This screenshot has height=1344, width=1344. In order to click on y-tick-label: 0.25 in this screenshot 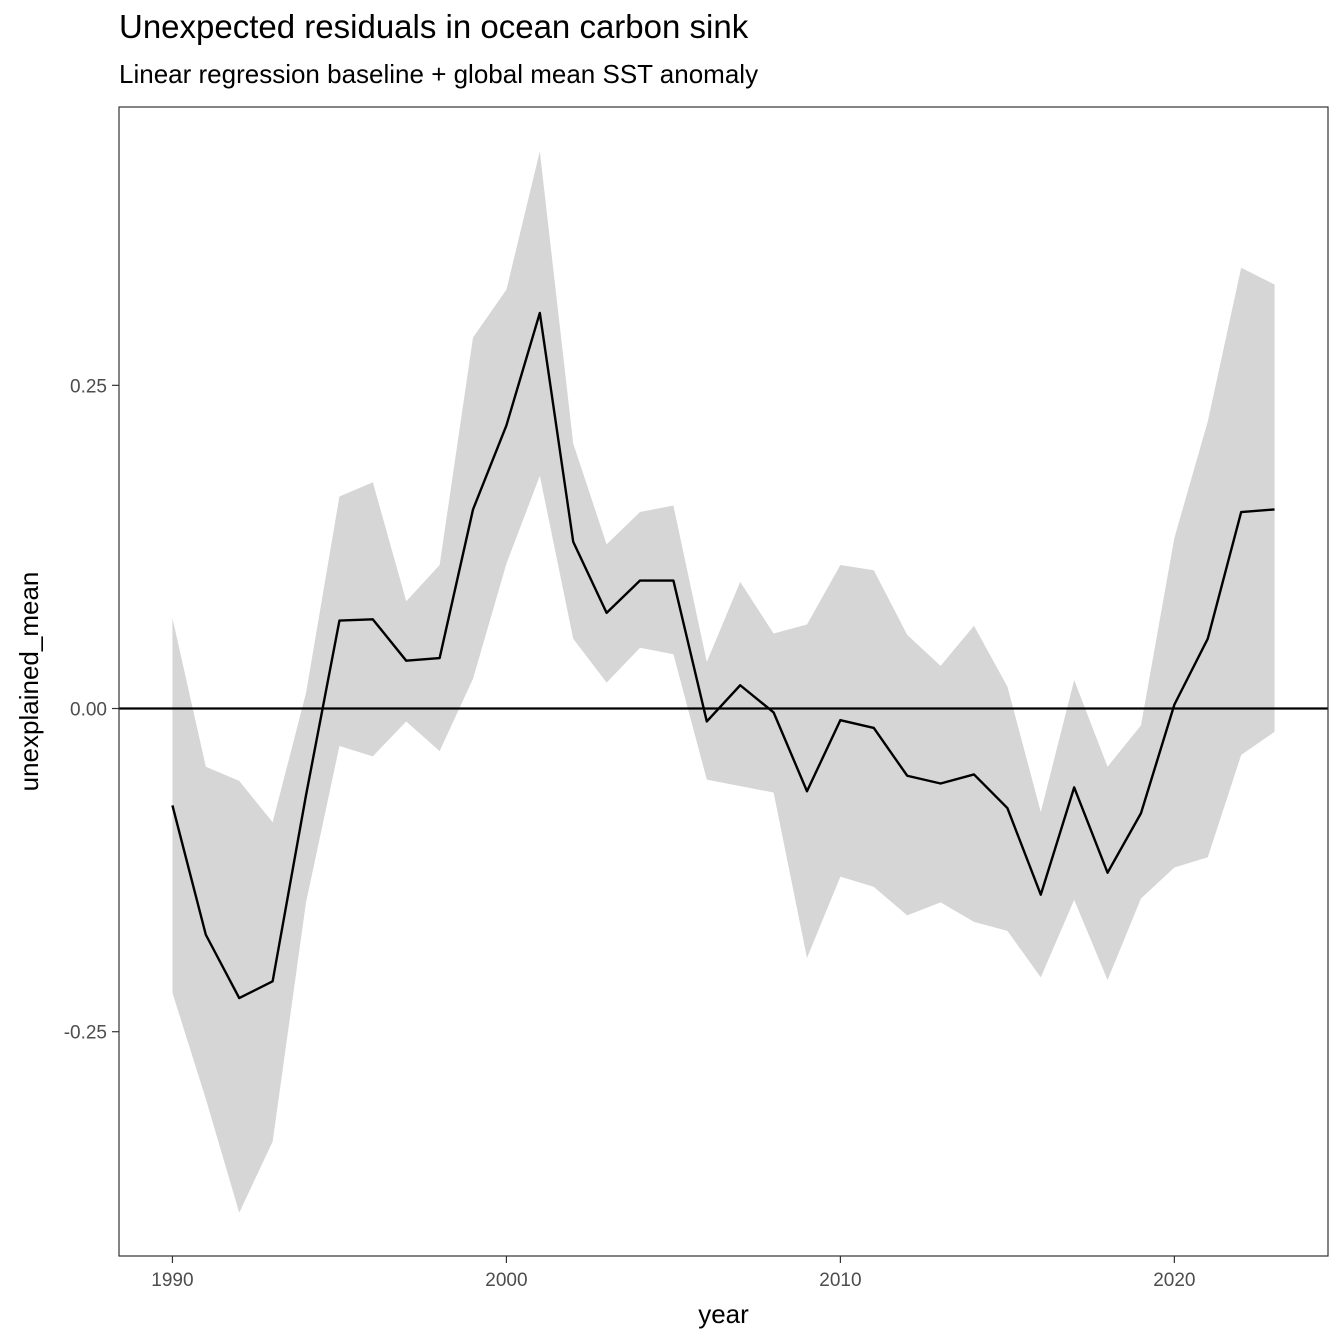, I will do `click(88, 386)`.